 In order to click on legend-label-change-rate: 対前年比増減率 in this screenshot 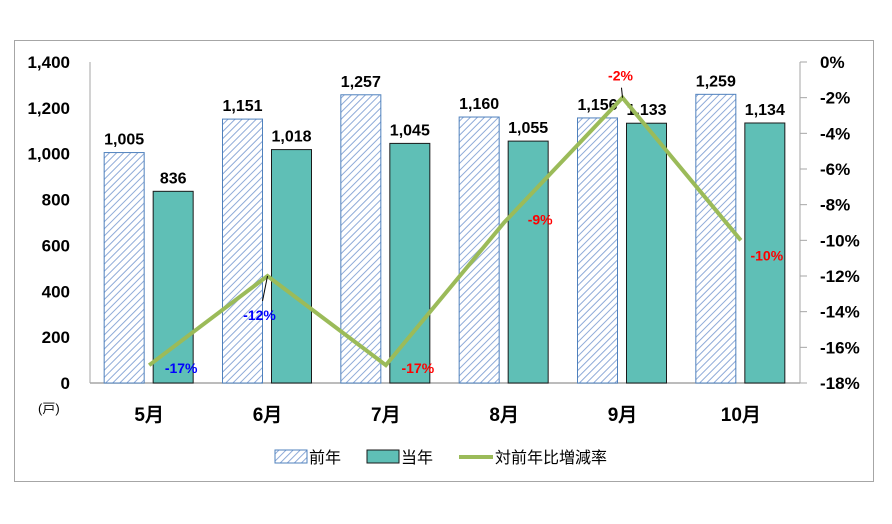, I will do `click(551, 458)`.